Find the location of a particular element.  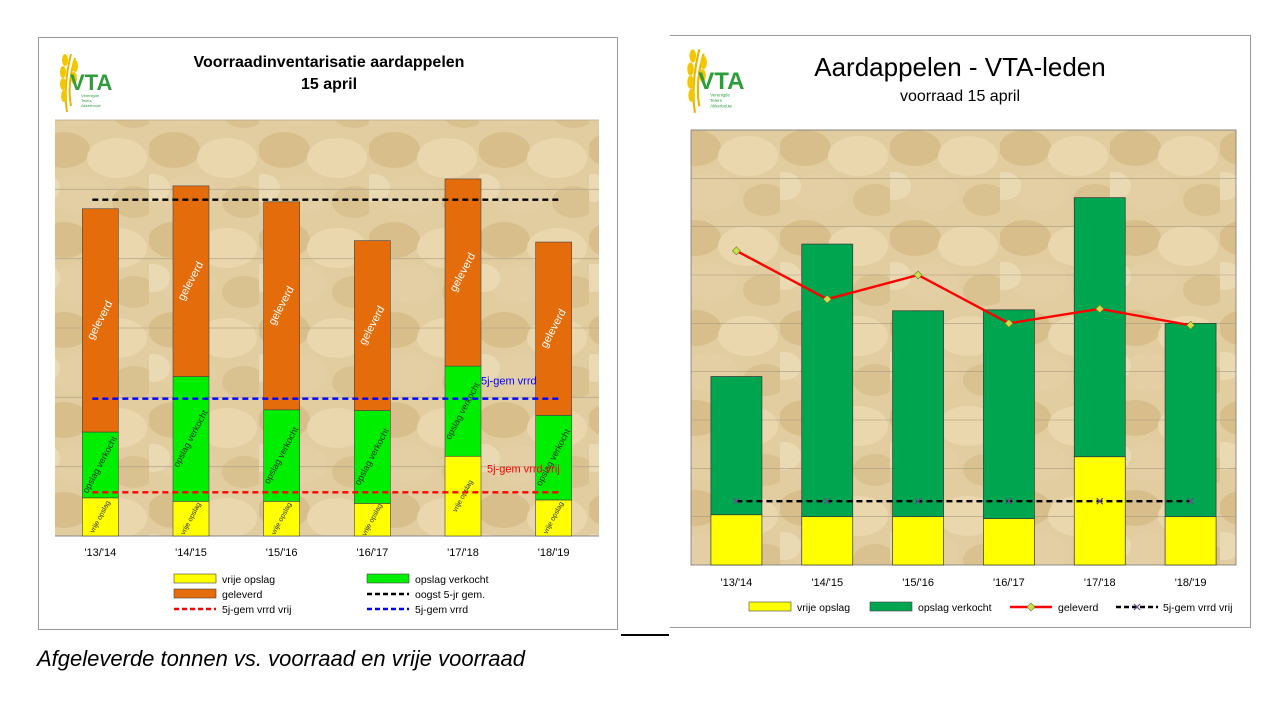

legend-label: oogst 5-jr gem. is located at coordinates (450, 595).